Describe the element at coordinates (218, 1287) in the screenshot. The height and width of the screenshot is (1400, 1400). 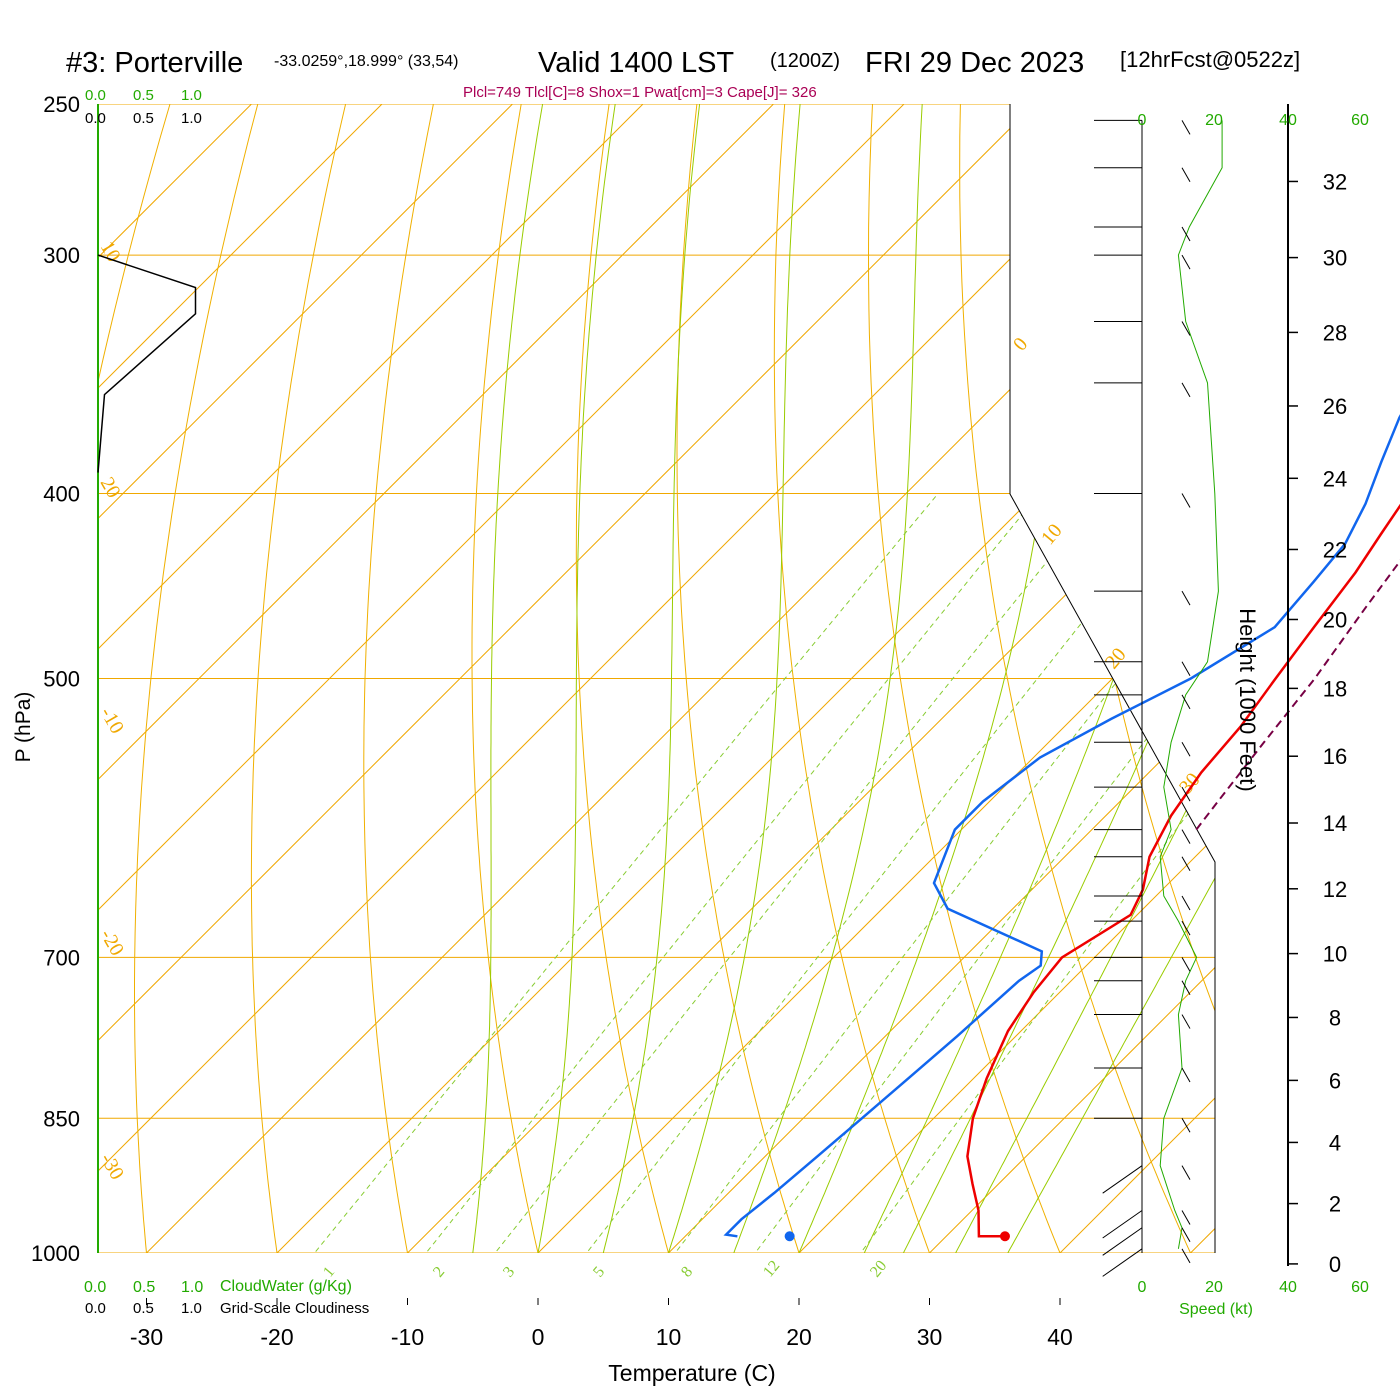
I see `cloud-scale-bottom-green: 0.0 0.5 1.0 CloudWater (g/Kg)` at that location.